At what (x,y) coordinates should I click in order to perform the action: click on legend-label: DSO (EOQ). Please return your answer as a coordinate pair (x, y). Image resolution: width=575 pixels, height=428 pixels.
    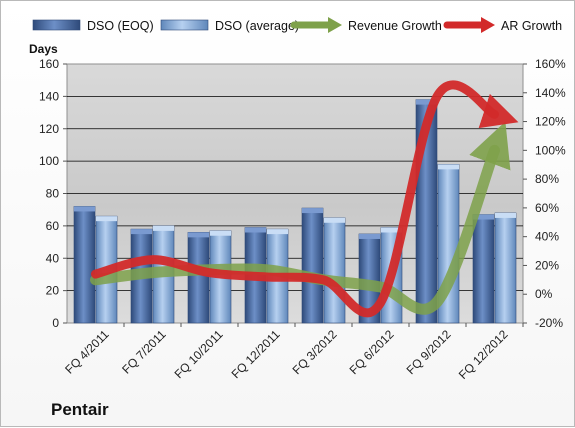
    Looking at the image, I should click on (120, 26).